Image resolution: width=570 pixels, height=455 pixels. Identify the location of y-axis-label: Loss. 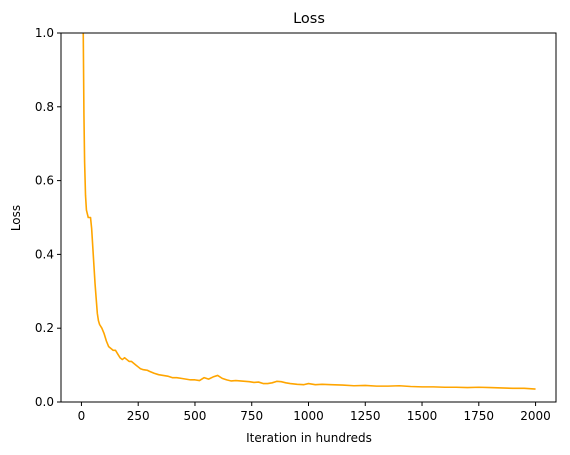
(16, 218).